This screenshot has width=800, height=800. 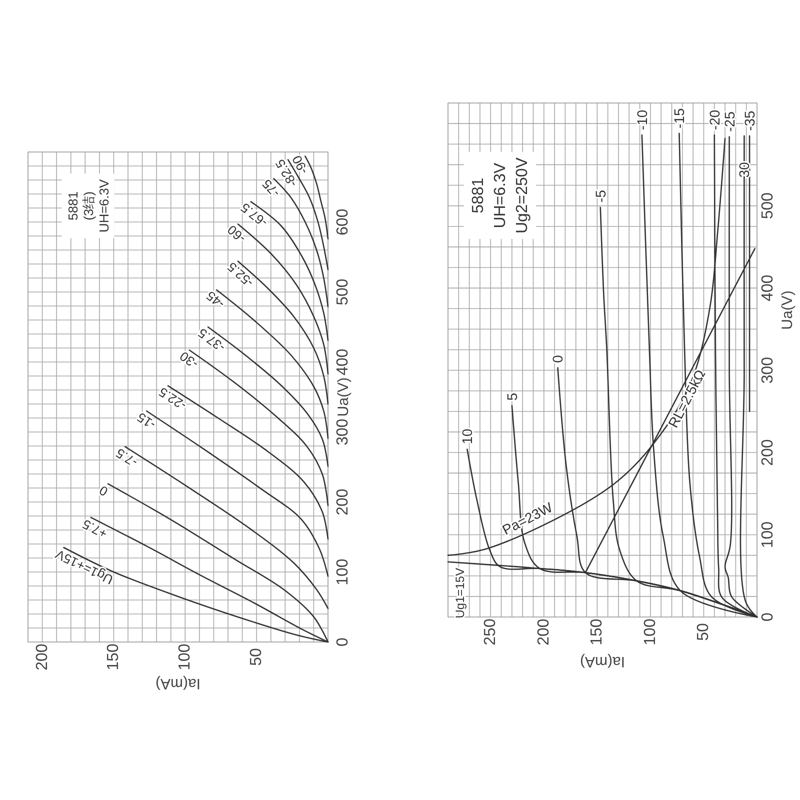 I want to click on text: -52.5, so click(x=240, y=275).